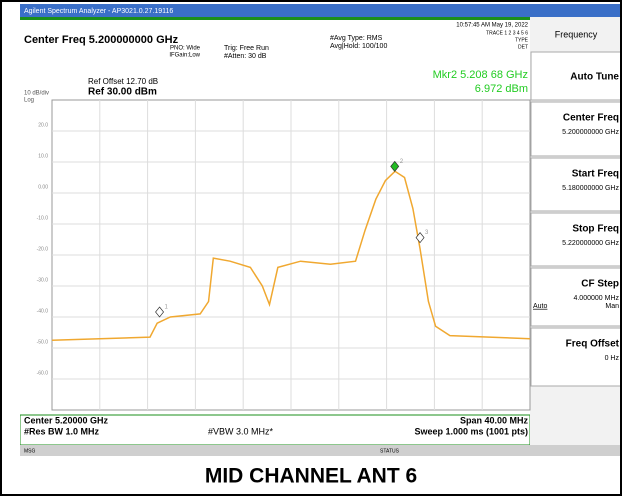  I want to click on db-div: 10 dB/div, so click(36, 94).